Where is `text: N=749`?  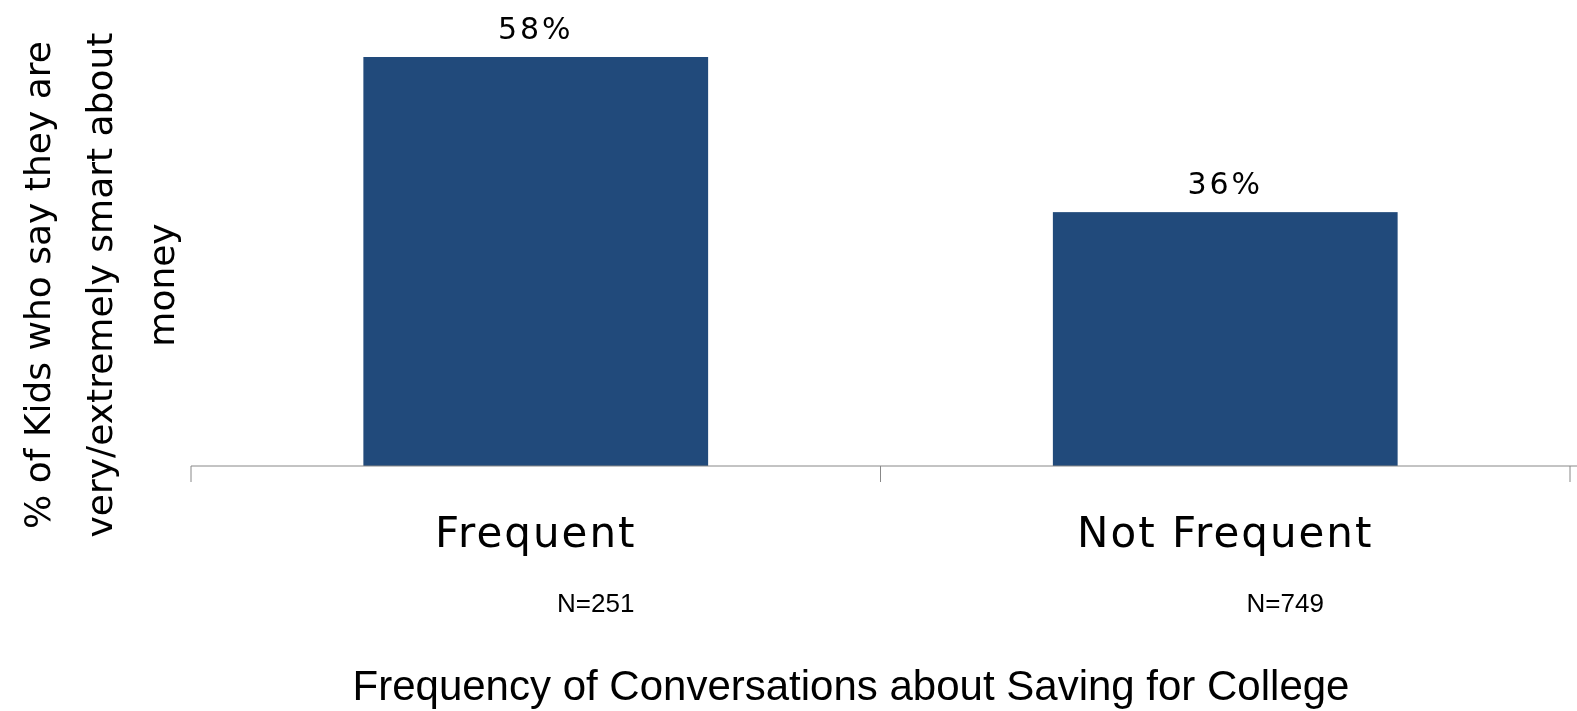 text: N=749 is located at coordinates (1285, 603).